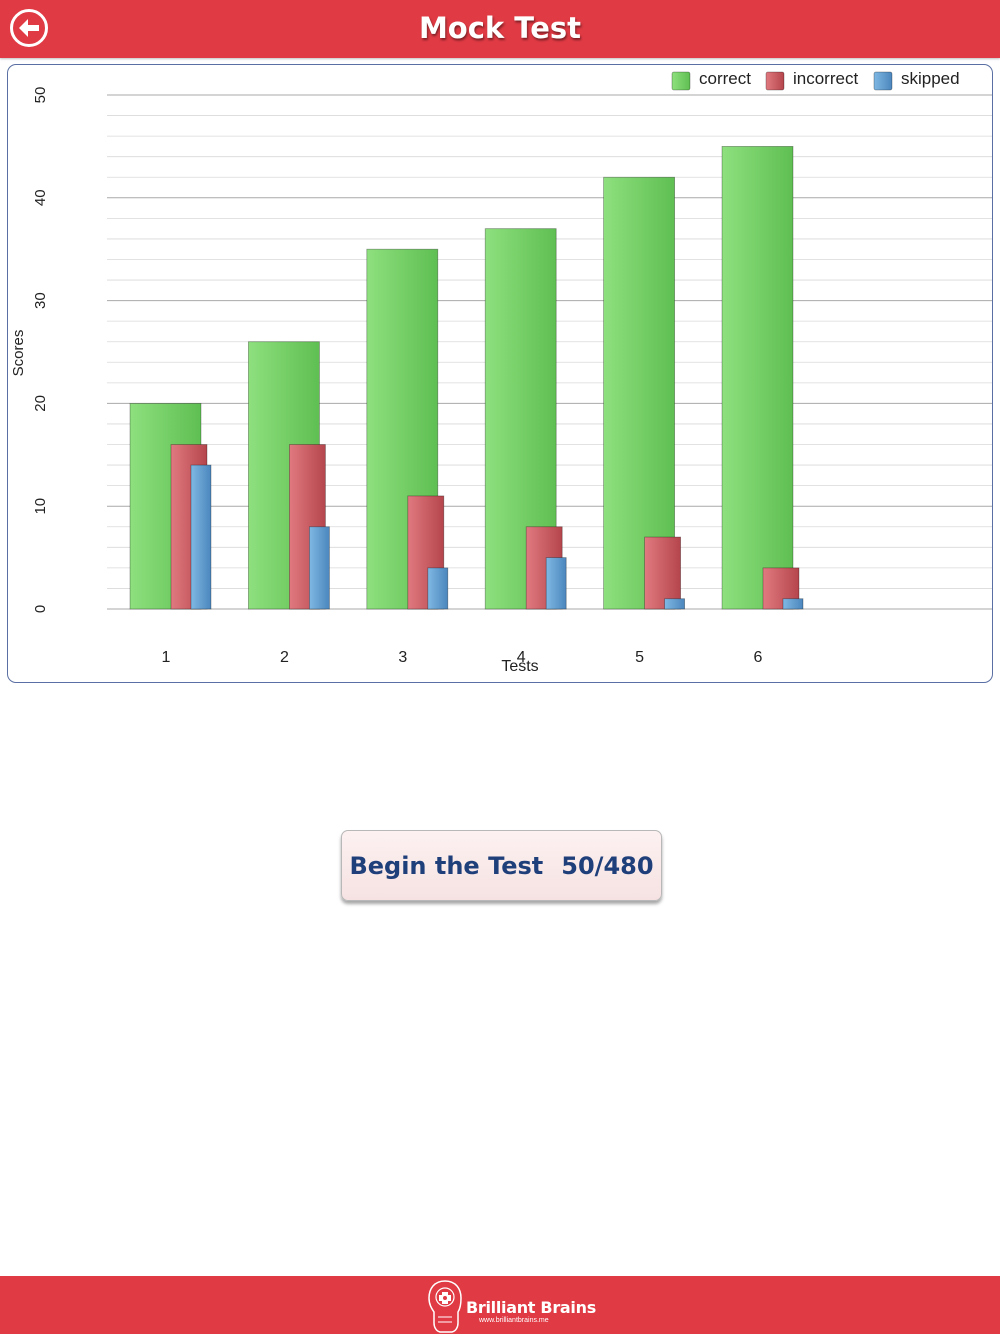 Image resolution: width=1000 pixels, height=1334 pixels. Describe the element at coordinates (930, 78) in the screenshot. I see `legend-label-skipped: skipped` at that location.